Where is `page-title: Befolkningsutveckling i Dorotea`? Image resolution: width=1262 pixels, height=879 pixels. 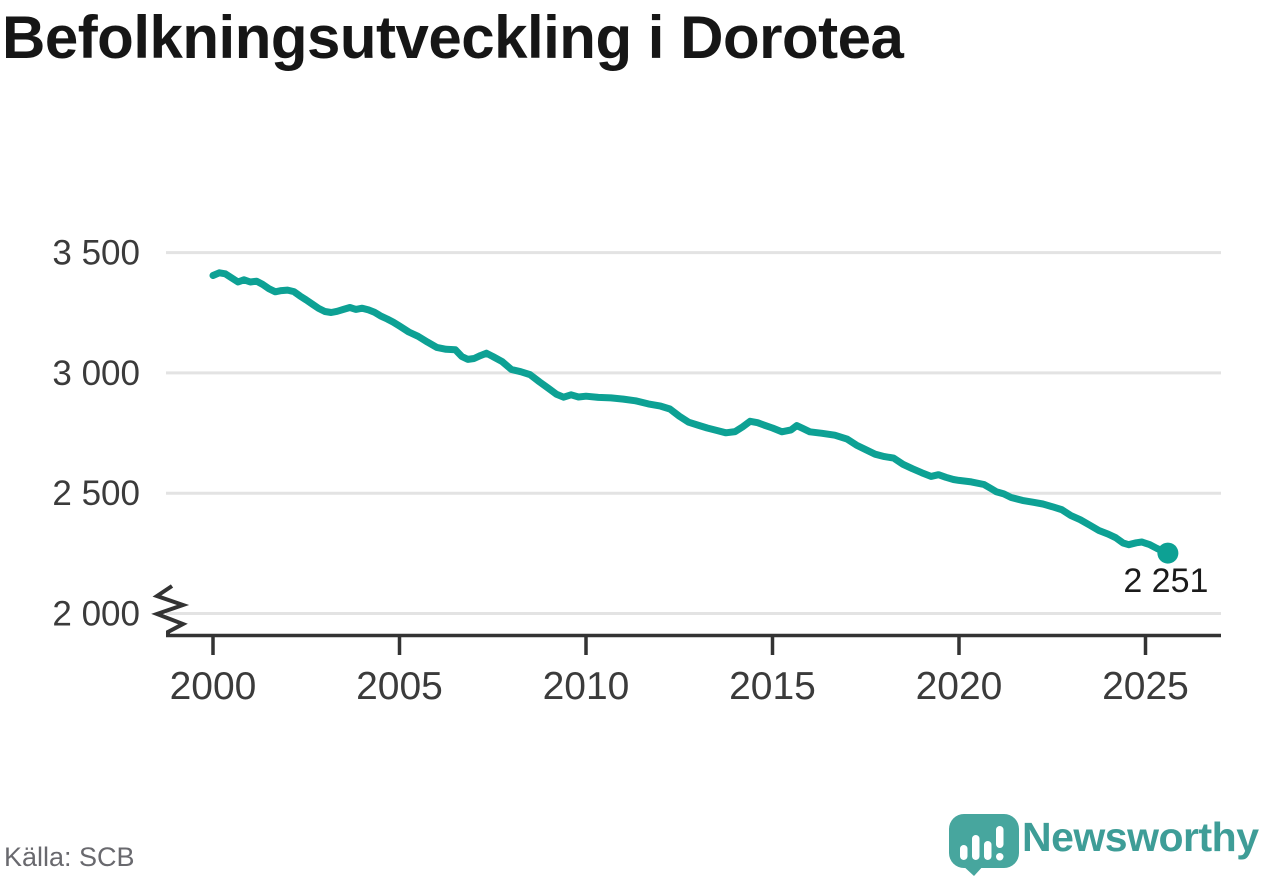 page-title: Befolkningsutveckling i Dorotea is located at coordinates (453, 37).